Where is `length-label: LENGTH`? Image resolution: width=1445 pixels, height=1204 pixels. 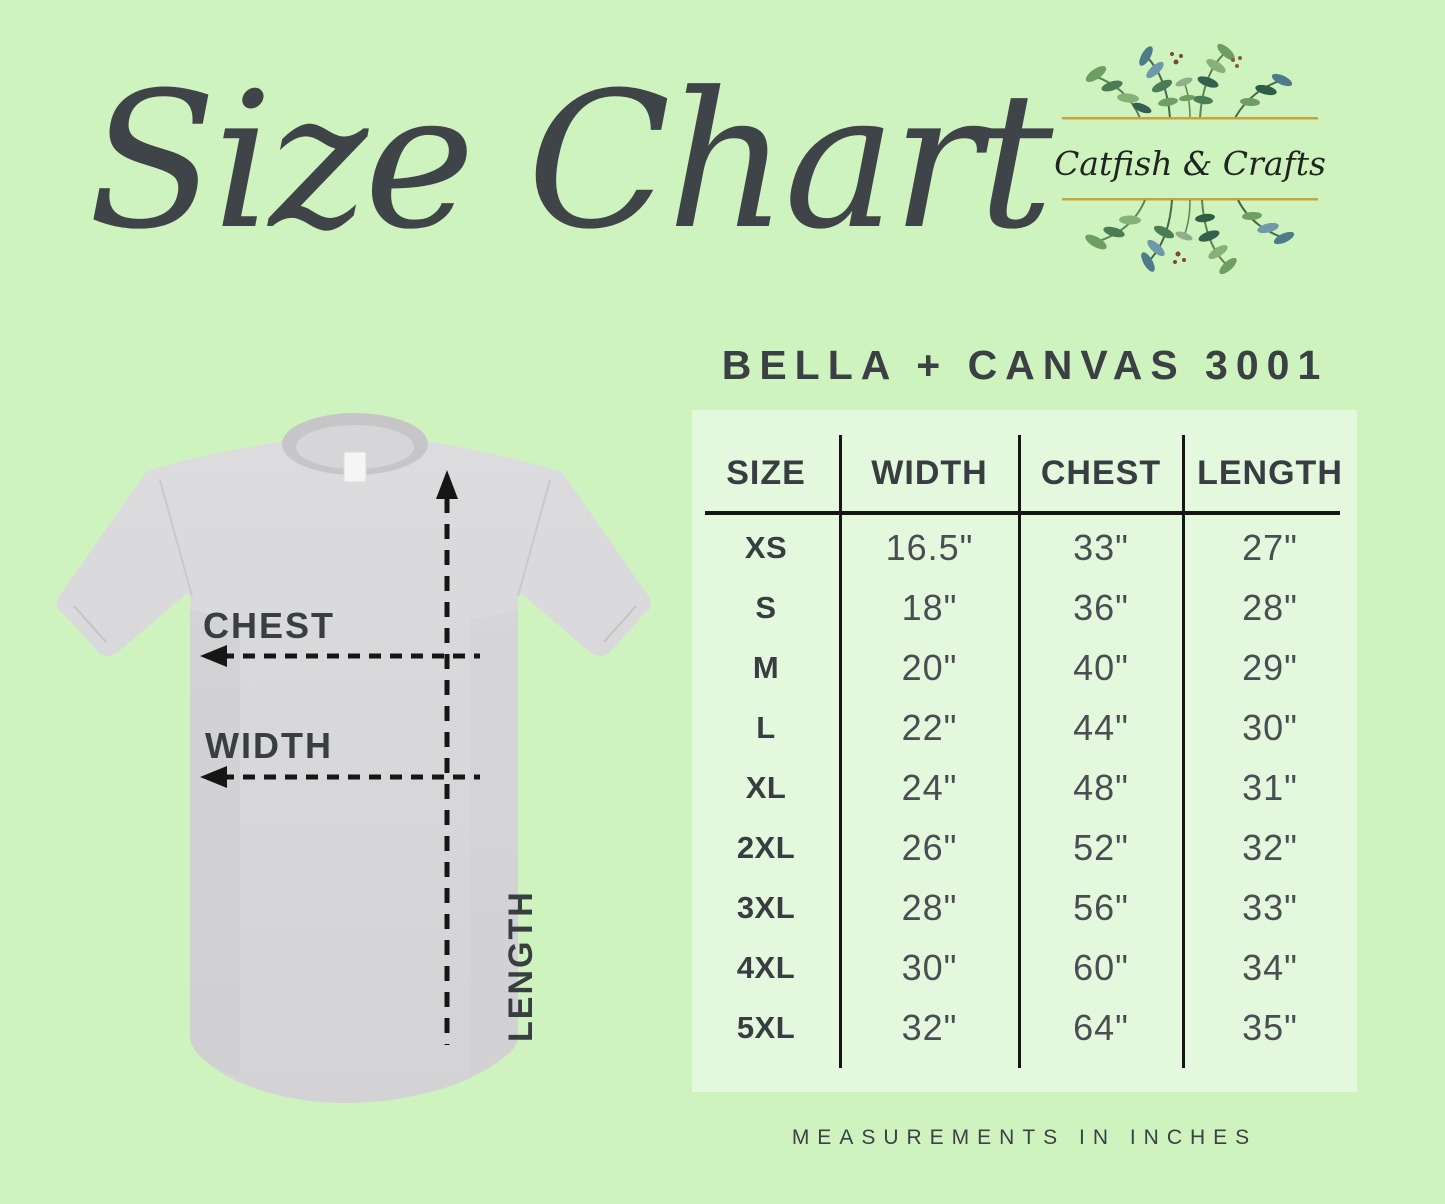
length-label: LENGTH is located at coordinates (521, 966).